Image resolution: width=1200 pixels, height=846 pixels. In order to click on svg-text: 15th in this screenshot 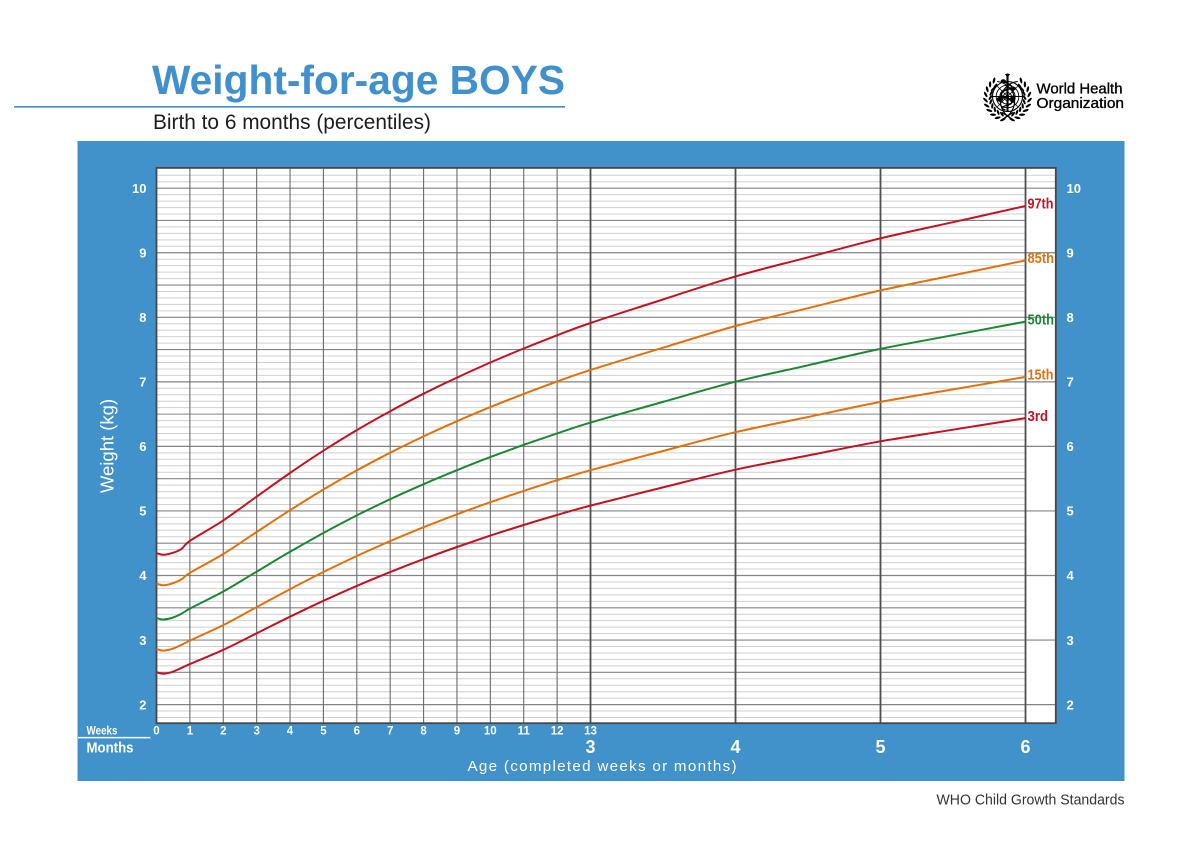, I will do `click(1041, 376)`.